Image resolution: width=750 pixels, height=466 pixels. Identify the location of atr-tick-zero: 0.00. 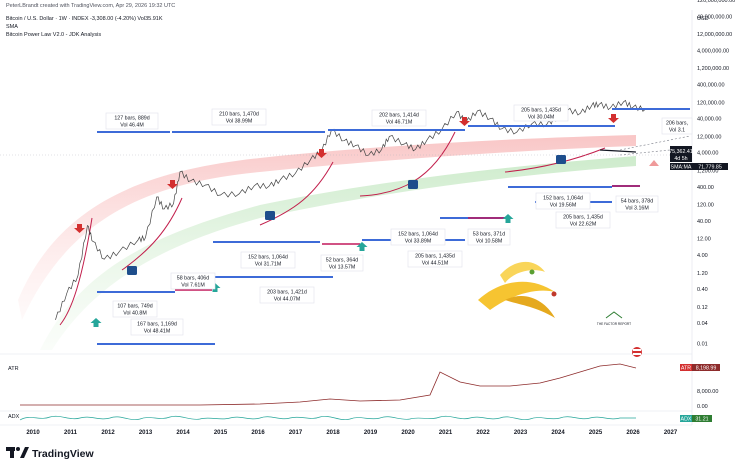
(702, 407).